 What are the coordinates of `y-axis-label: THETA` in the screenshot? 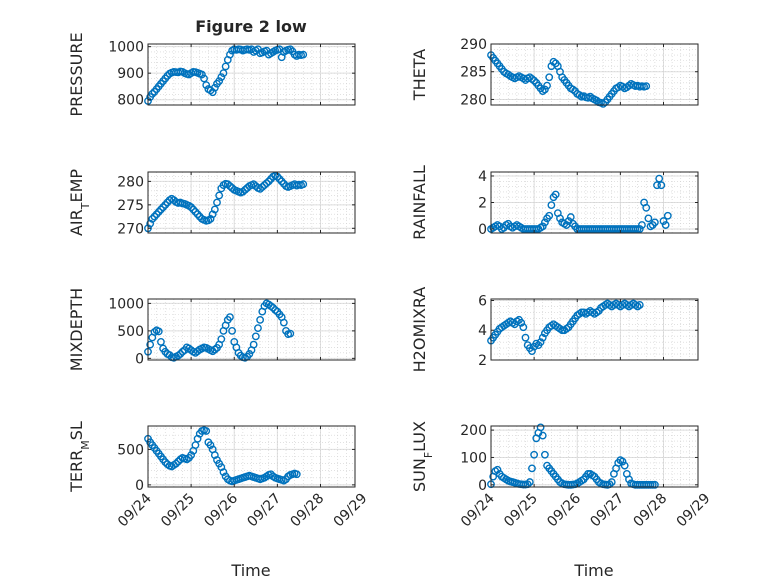 It's located at (419, 75).